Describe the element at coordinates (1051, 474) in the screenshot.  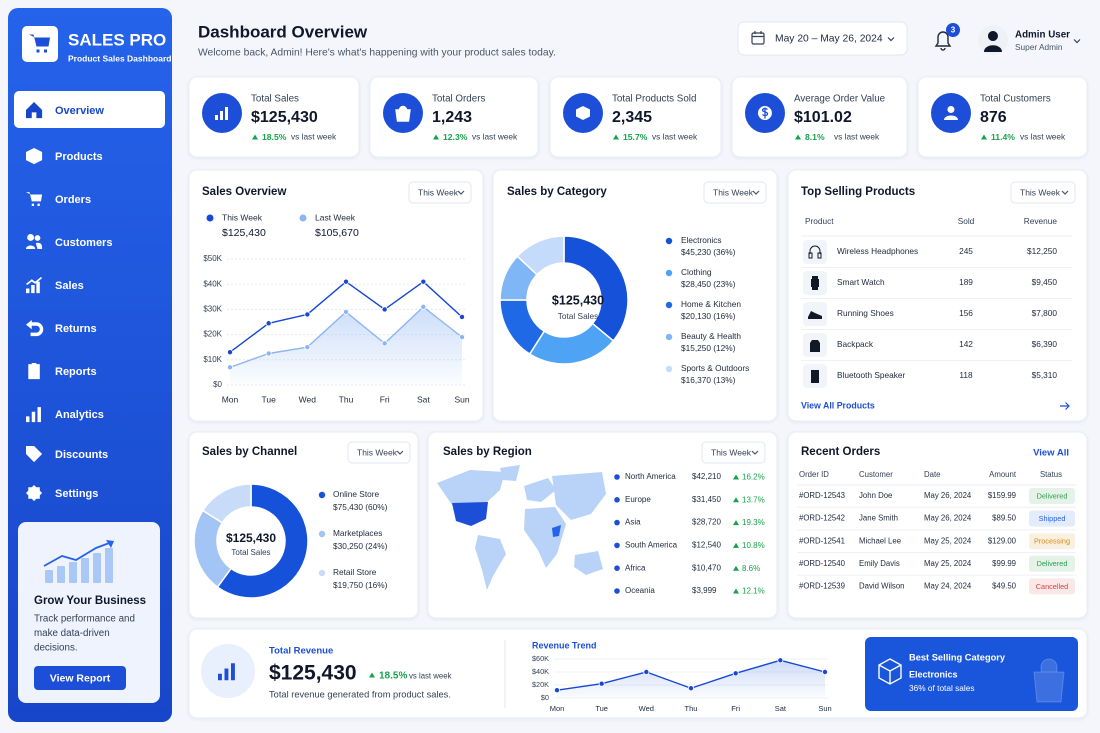
I see `column-header: Status` at that location.